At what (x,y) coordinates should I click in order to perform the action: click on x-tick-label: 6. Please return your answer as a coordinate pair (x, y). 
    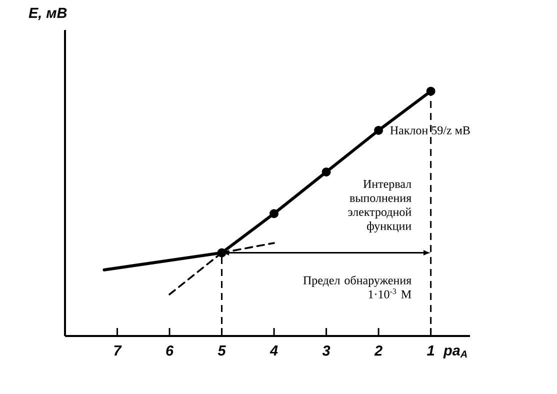
    Looking at the image, I should click on (170, 351).